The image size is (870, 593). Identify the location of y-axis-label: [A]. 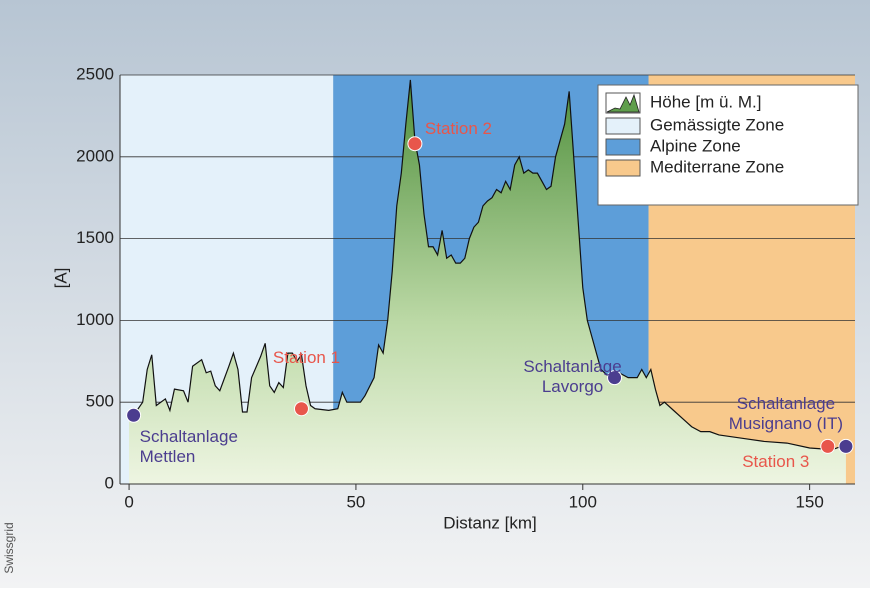
(60, 278).